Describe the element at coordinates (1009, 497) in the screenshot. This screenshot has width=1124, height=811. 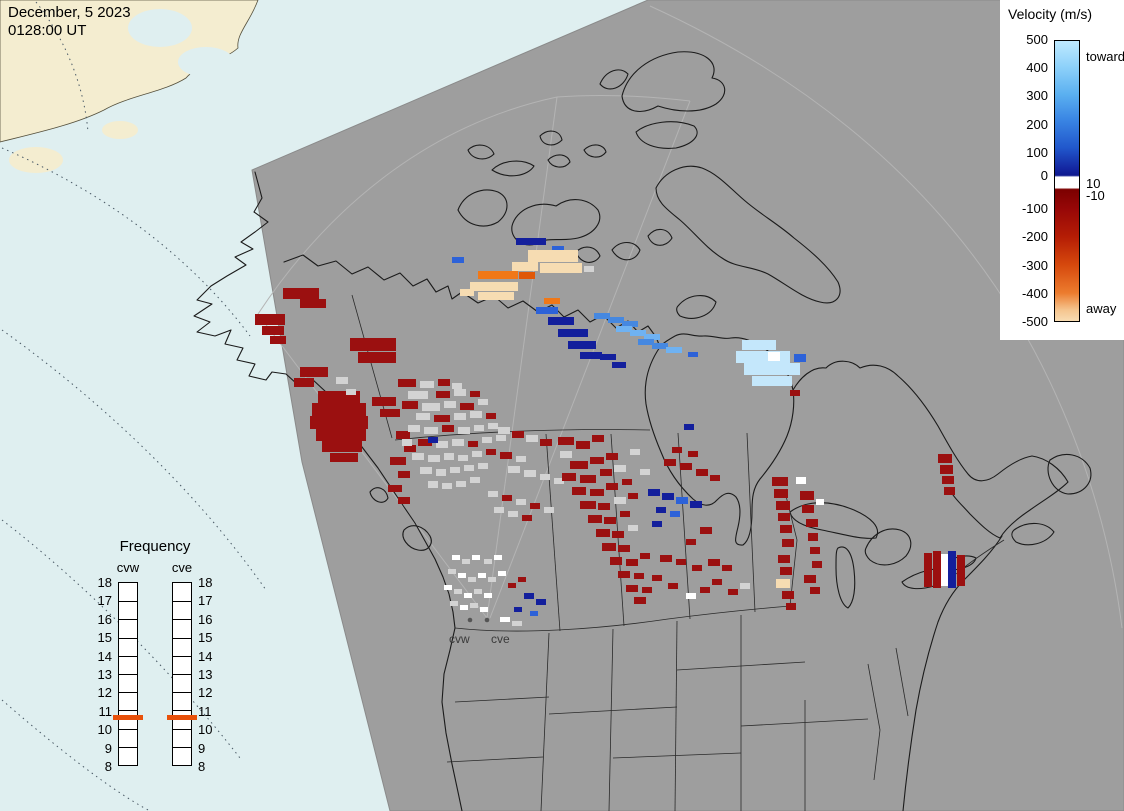
I see `gulf-st-lawrence` at that location.